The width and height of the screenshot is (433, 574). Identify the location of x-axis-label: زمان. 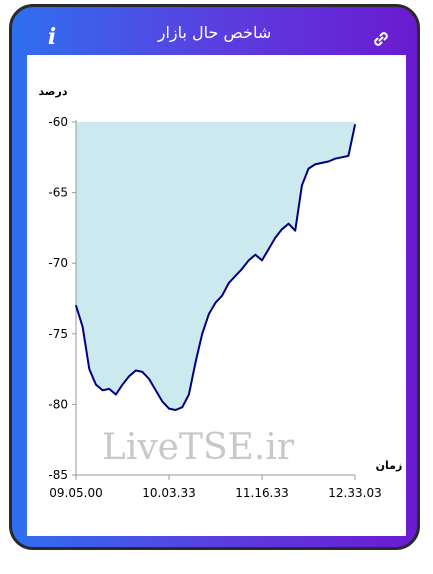
(389, 465).